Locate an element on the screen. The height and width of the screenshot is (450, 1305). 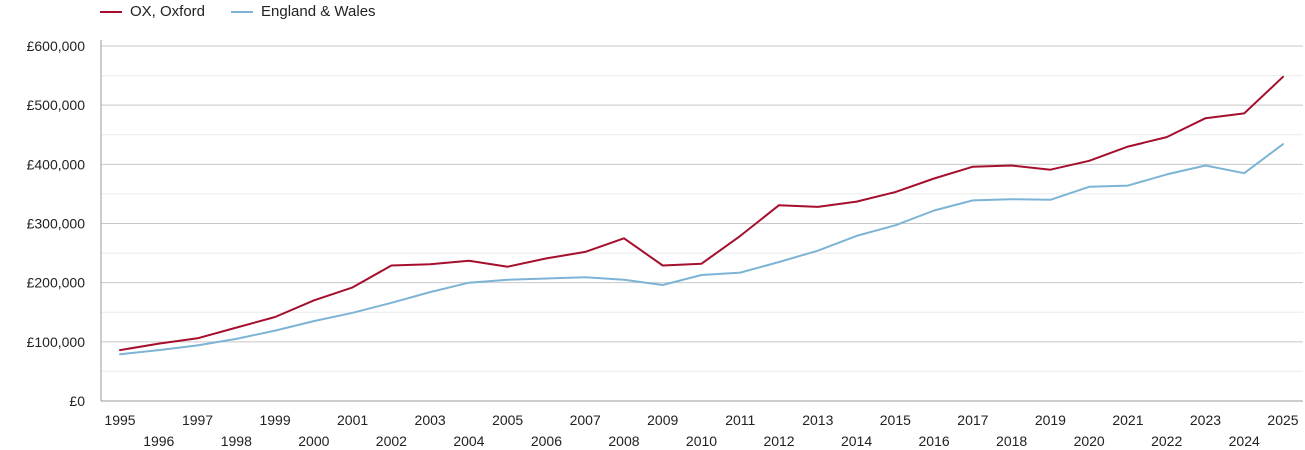
x-tick-label: 2017 is located at coordinates (972, 420).